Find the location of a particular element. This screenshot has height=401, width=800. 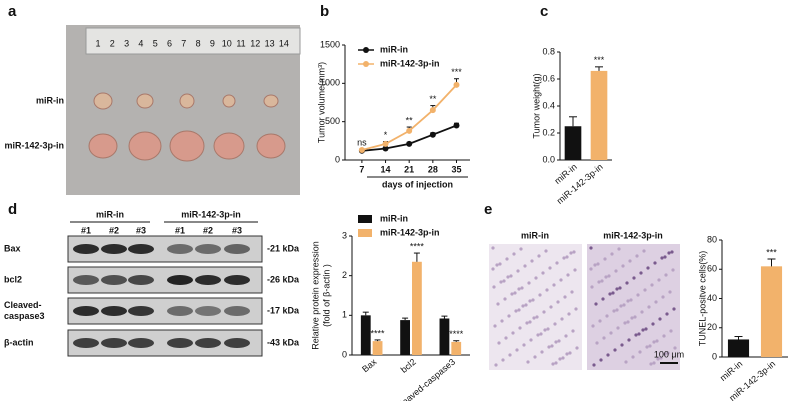

ruler-number: 9 is located at coordinates (212, 43).